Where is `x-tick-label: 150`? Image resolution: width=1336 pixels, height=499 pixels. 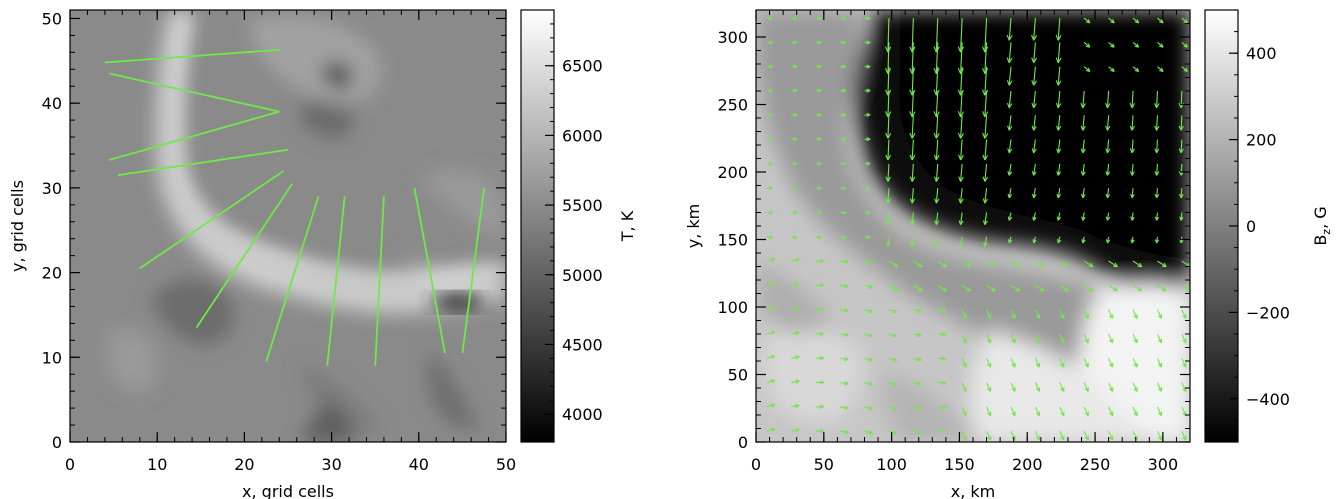 x-tick-label: 150 is located at coordinates (959, 464).